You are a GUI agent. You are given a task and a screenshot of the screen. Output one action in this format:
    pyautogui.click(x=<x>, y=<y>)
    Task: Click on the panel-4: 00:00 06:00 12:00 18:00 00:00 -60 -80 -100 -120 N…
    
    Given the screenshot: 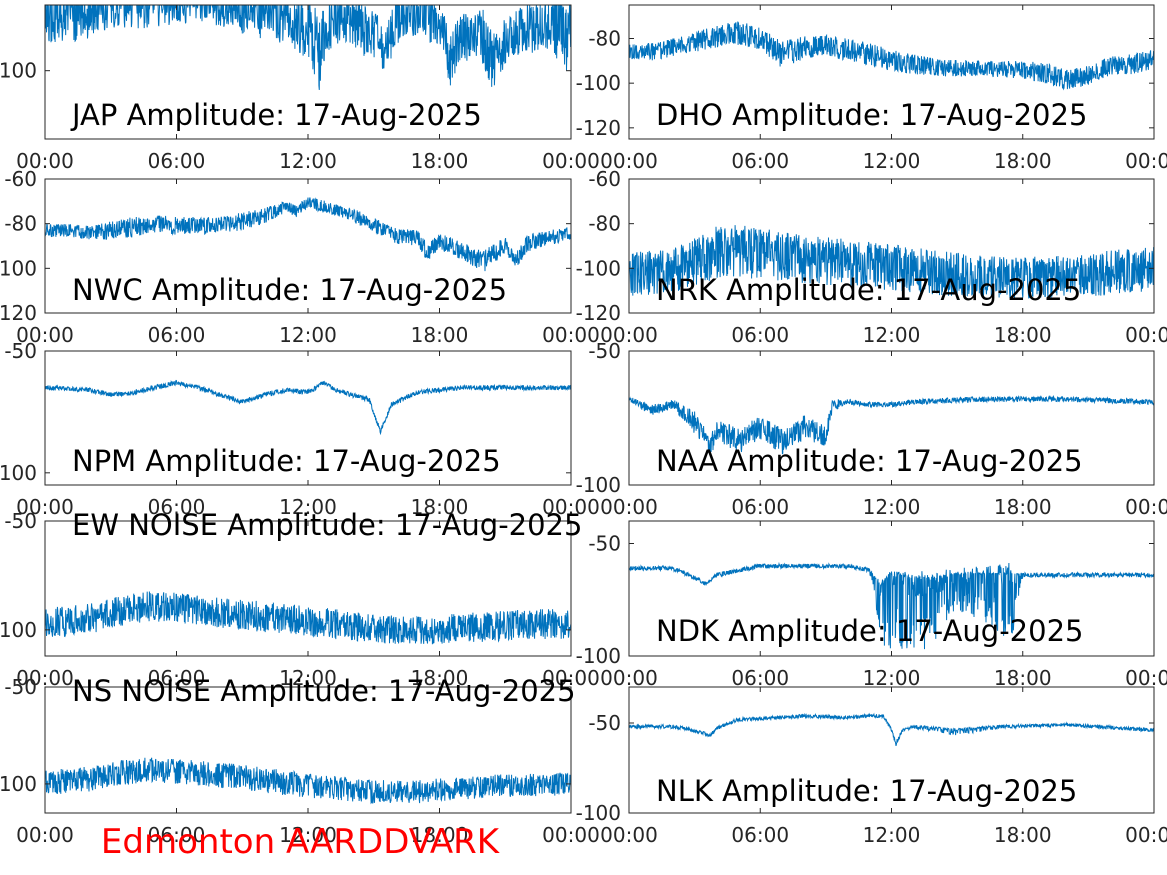 What is the action you would take?
    pyautogui.click(x=871, y=257)
    